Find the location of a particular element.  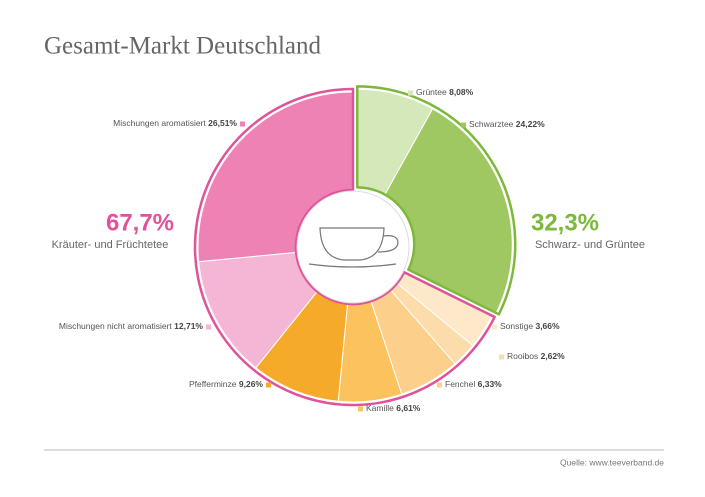

group-value: 32,3% is located at coordinates (565, 222).